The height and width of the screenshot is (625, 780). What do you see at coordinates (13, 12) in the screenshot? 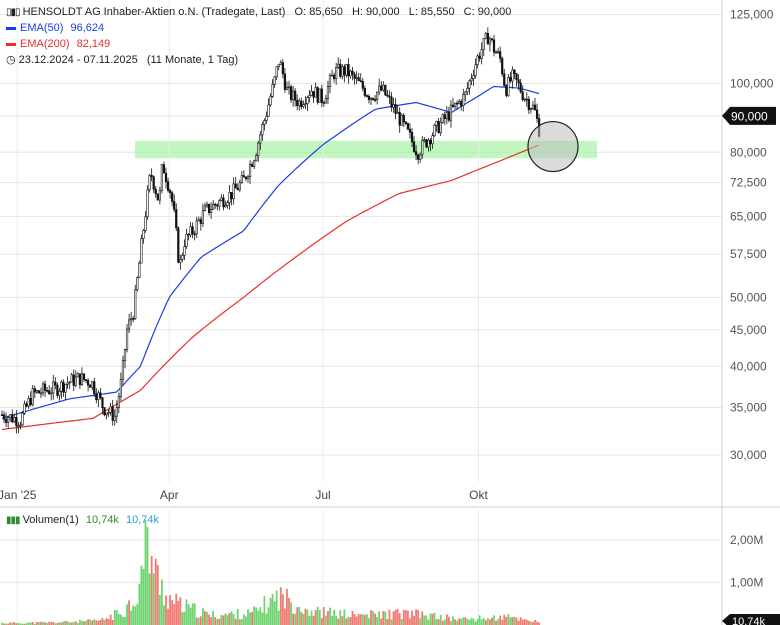
I see `candlestick-icon: ▯▮▯` at bounding box center [13, 12].